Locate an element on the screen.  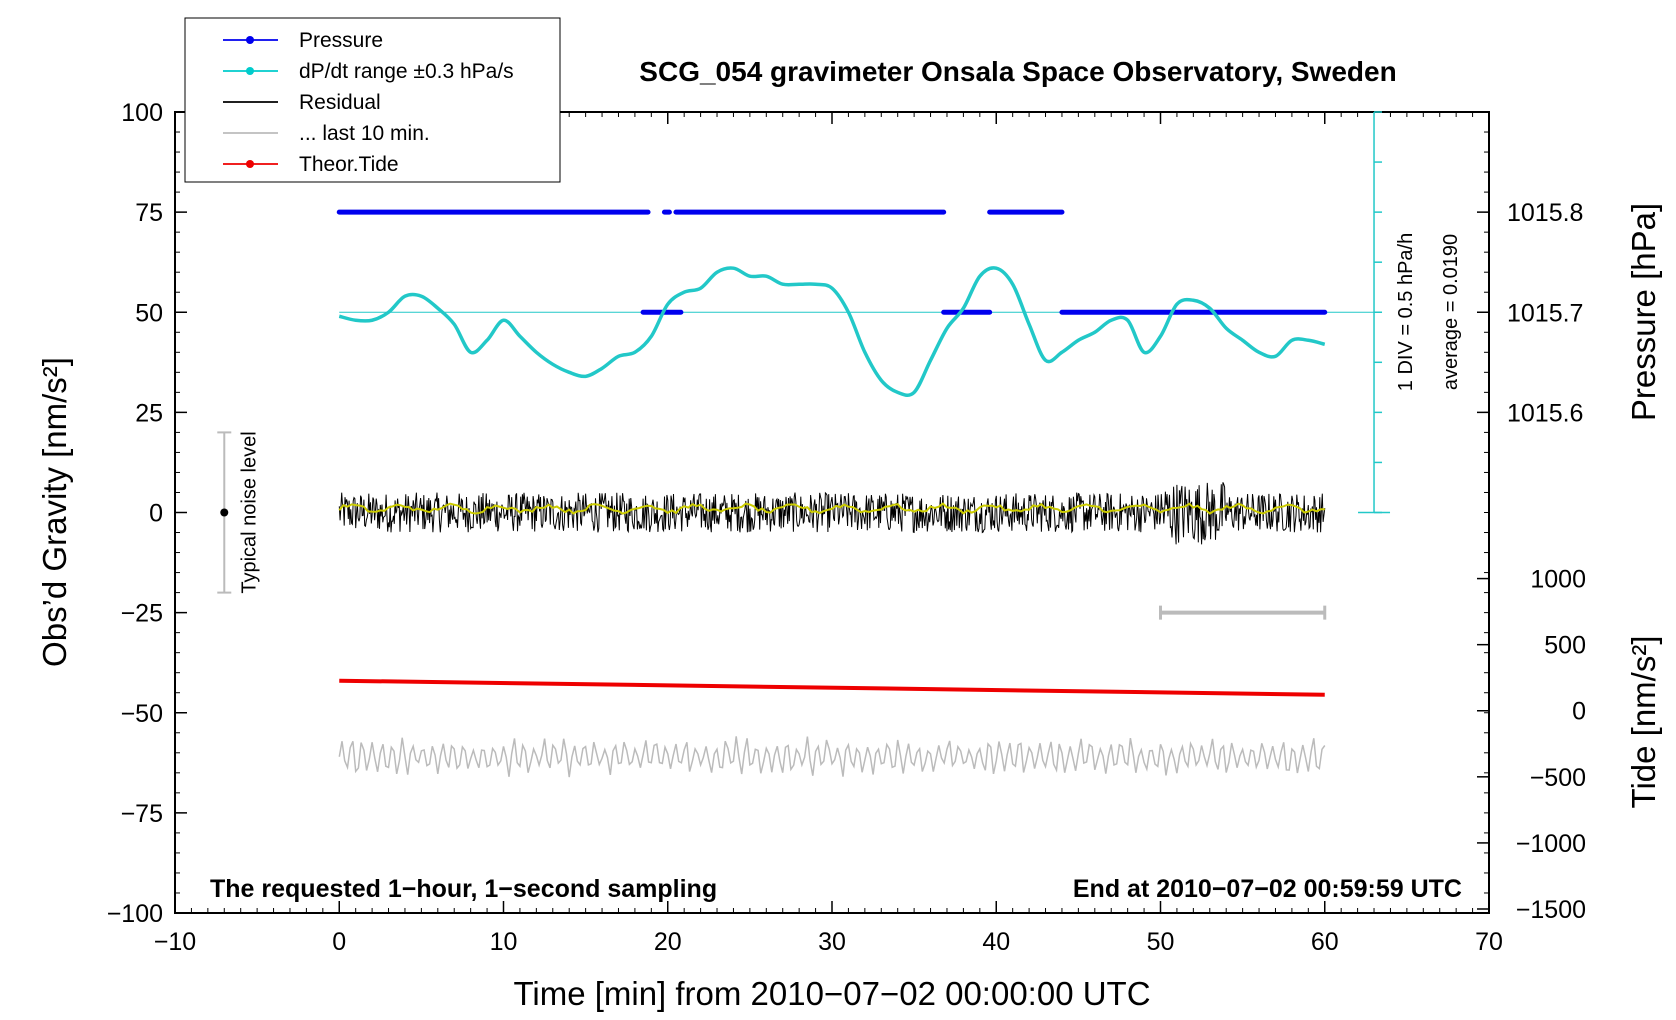
tide-tick-label: −500 is located at coordinates (1558, 778).